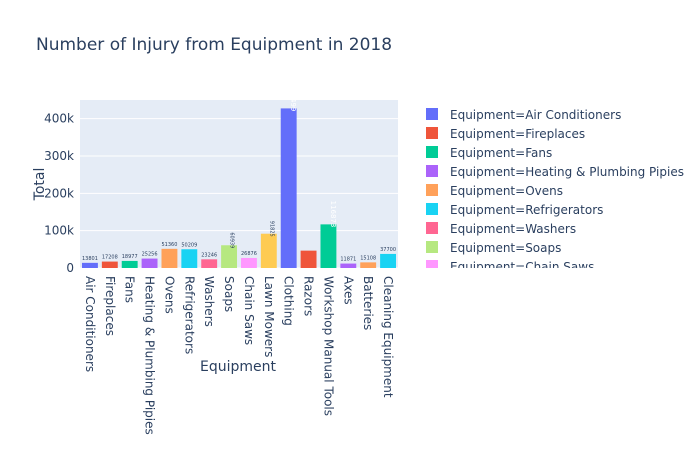 The width and height of the screenshot is (700, 450). Describe the element at coordinates (90, 259) in the screenshot. I see `bar-value-label: 13801` at that location.